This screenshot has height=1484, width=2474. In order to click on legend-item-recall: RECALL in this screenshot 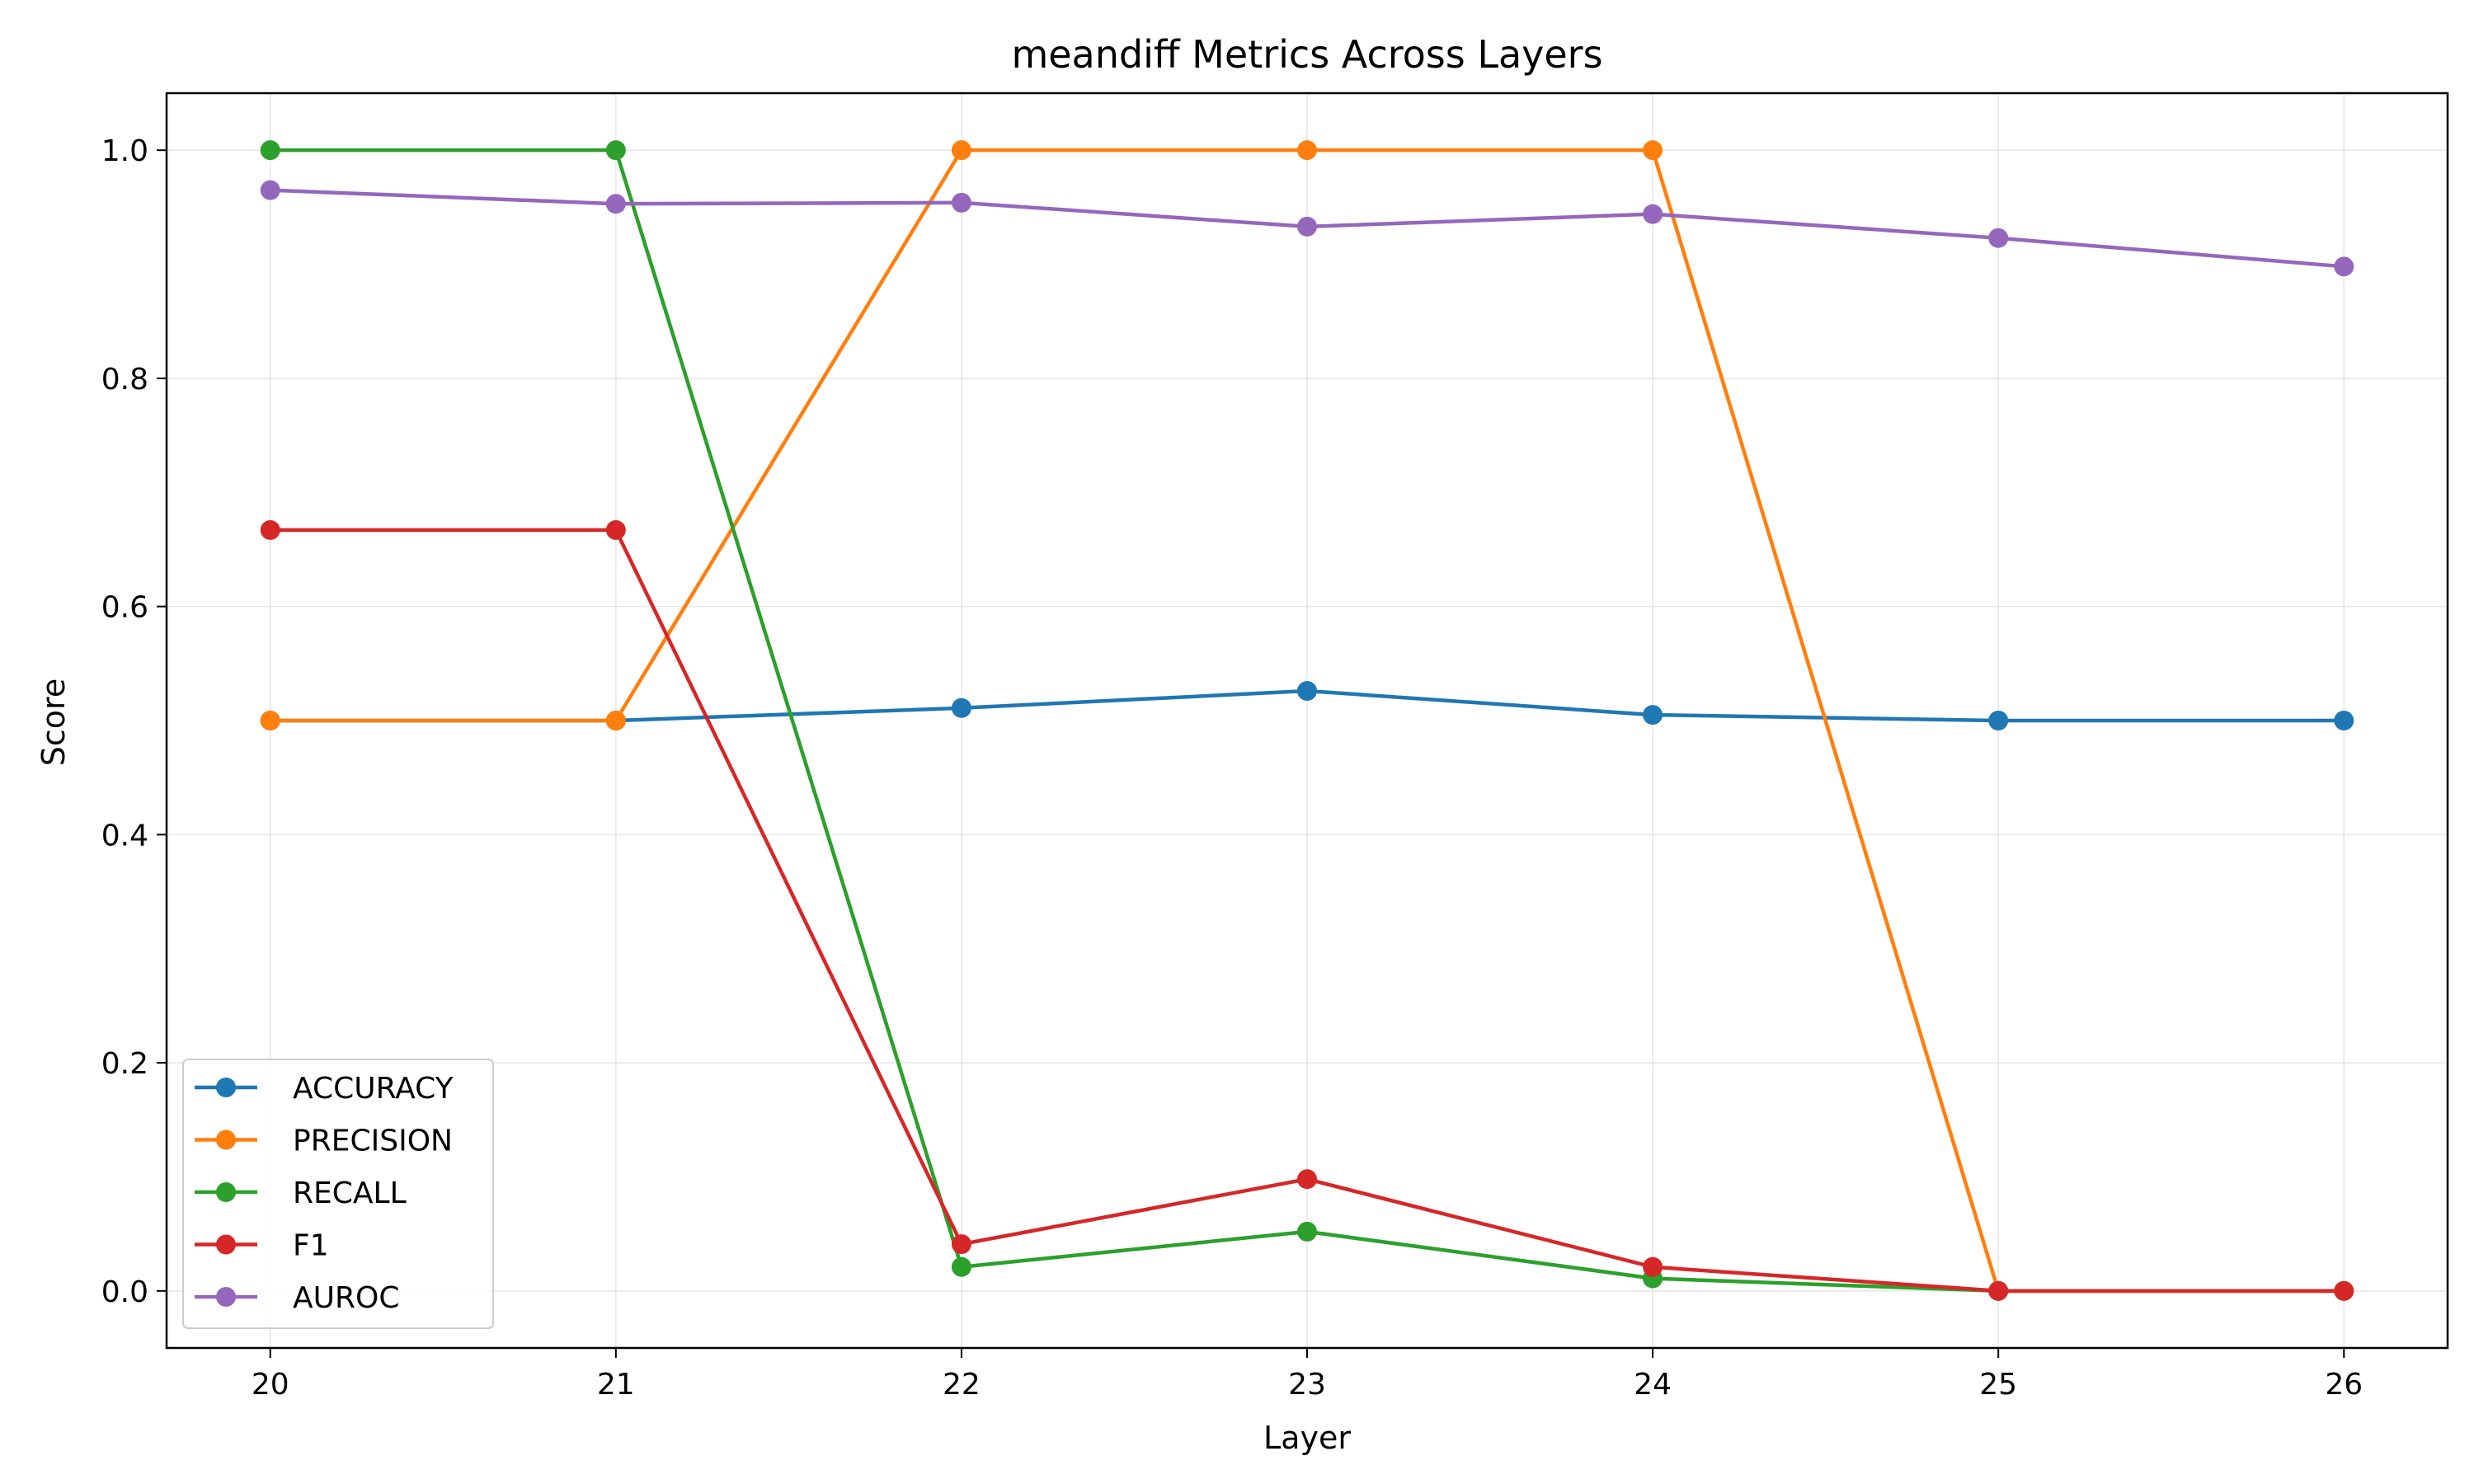, I will do `click(301, 1193)`.